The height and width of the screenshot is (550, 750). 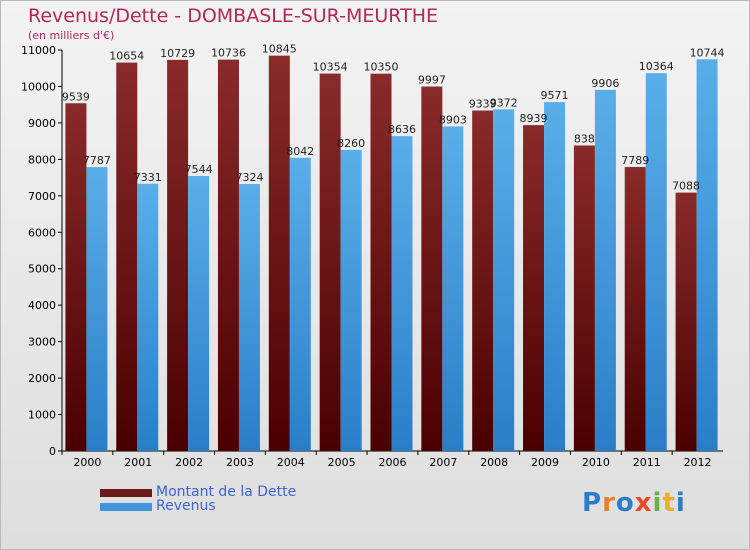 What do you see at coordinates (686, 186) in the screenshot?
I see `data-label-debt: 7088` at bounding box center [686, 186].